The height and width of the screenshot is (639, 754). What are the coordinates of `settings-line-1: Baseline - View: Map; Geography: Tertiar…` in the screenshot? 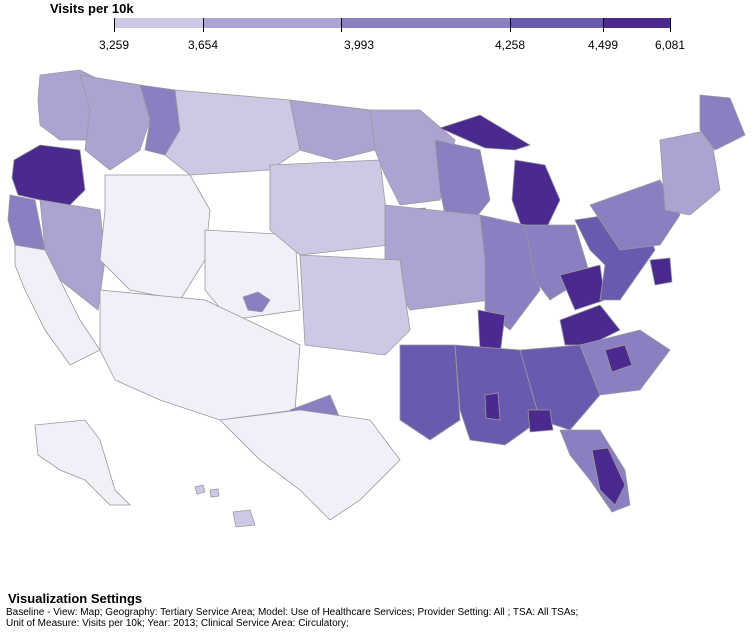 It's located at (292, 612).